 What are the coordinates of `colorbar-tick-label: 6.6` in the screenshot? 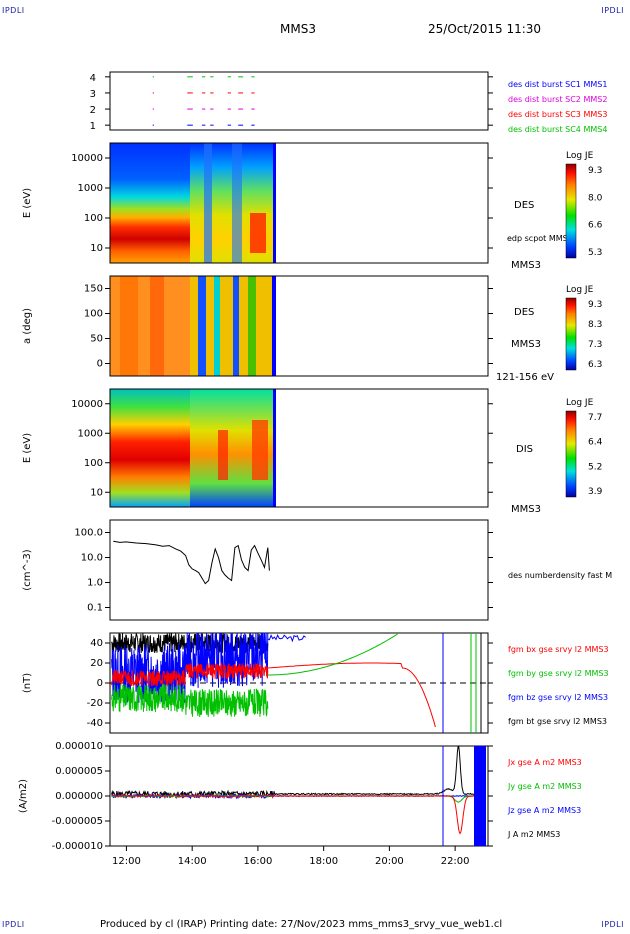 It's located at (595, 226).